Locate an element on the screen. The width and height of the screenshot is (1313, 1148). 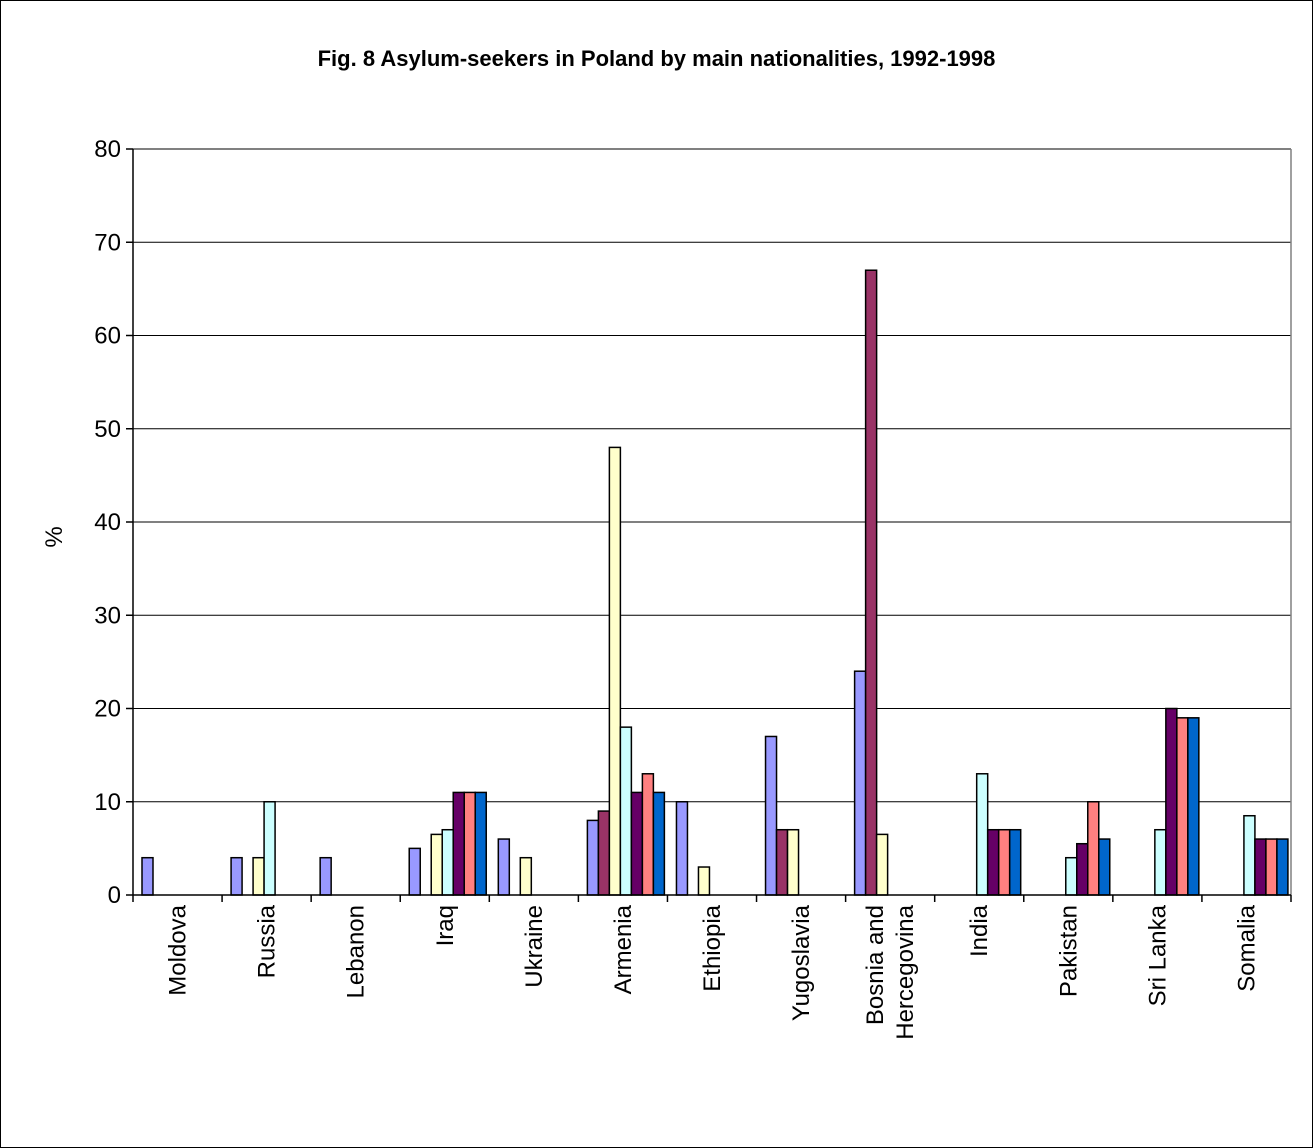
y-tick-label: 40 is located at coordinates (107, 522).